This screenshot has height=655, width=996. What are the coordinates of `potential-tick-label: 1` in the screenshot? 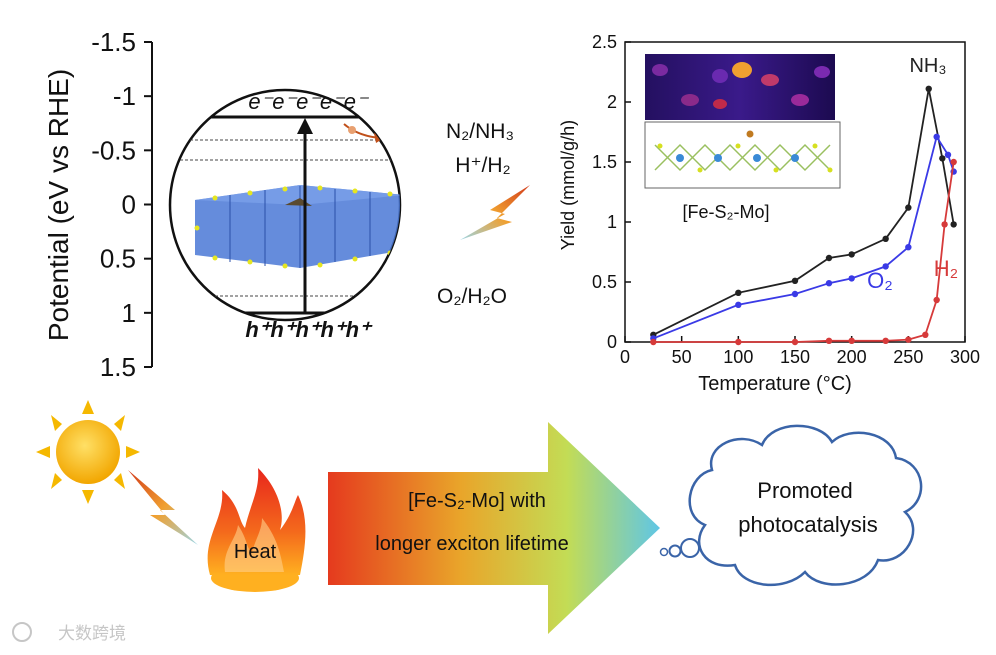 It's located at (129, 313).